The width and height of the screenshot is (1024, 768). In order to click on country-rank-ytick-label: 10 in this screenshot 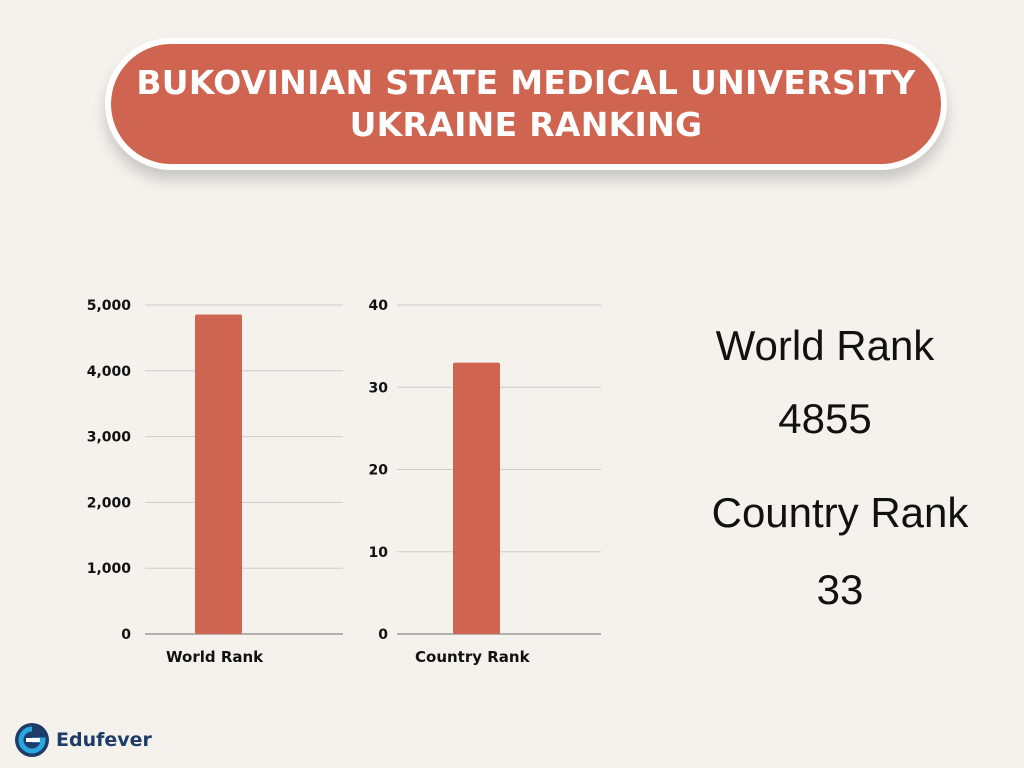, I will do `click(379, 553)`.